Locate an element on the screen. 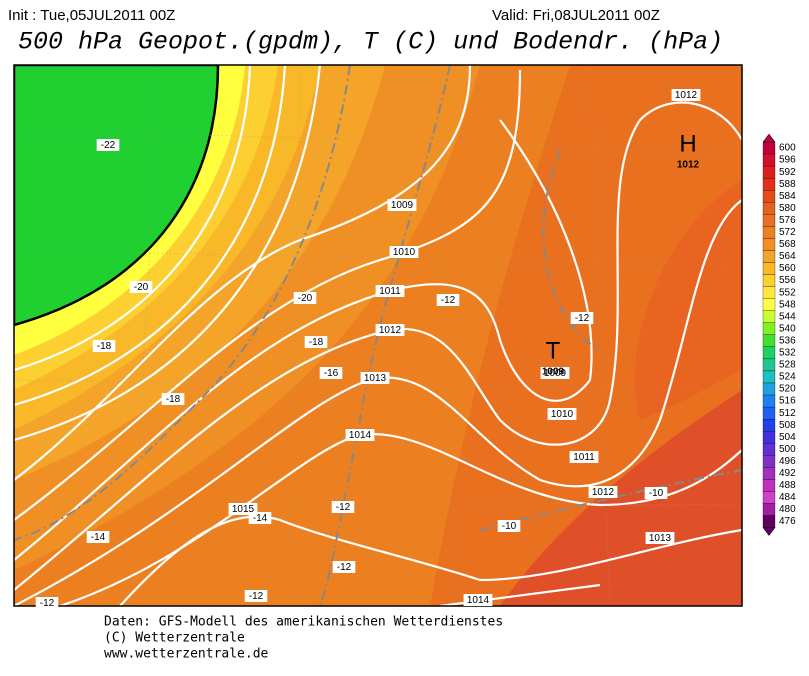 This screenshot has width=809, height=676. temperature-label: -14 is located at coordinates (98, 537).